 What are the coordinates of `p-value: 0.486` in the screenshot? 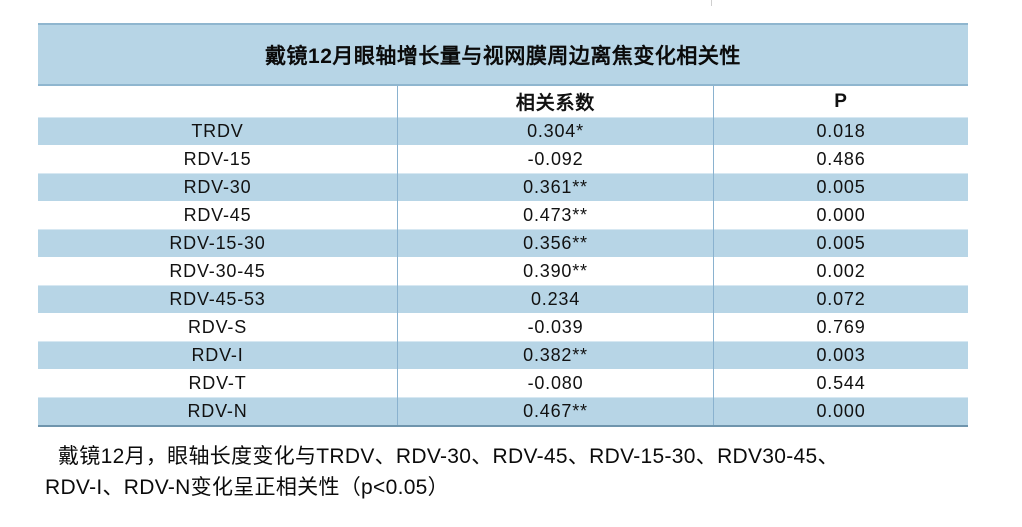 It's located at (840, 159).